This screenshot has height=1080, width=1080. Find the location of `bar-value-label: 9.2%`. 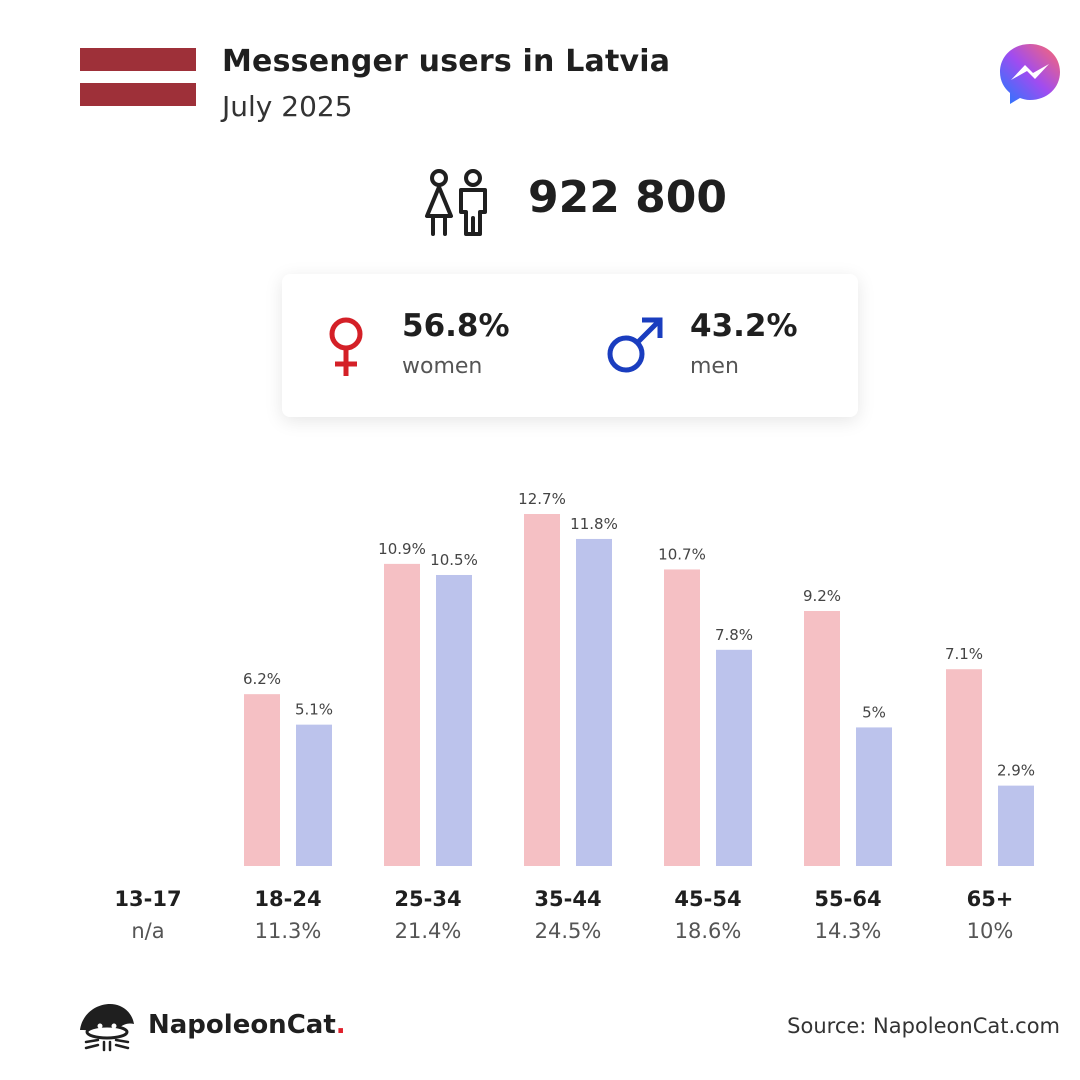

bar-value-label: 9.2% is located at coordinates (822, 596).